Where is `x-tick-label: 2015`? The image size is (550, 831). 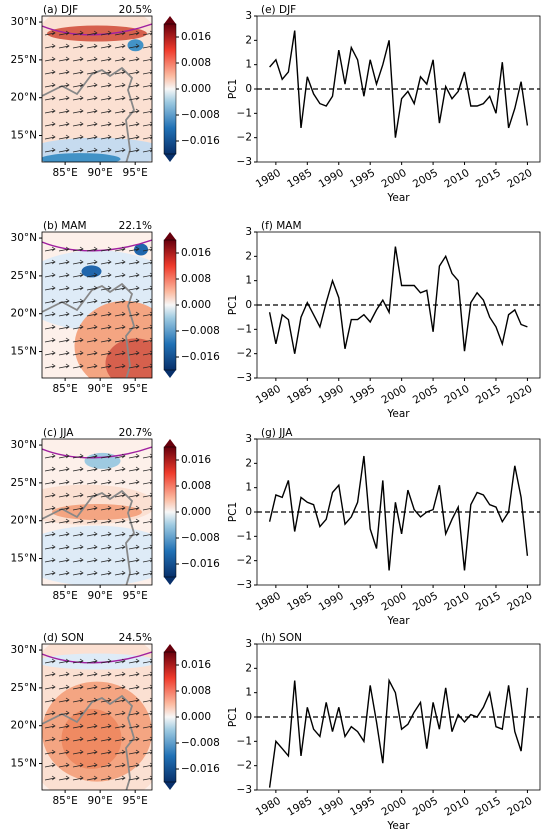 x-tick-label: 2015 is located at coordinates (488, 395).